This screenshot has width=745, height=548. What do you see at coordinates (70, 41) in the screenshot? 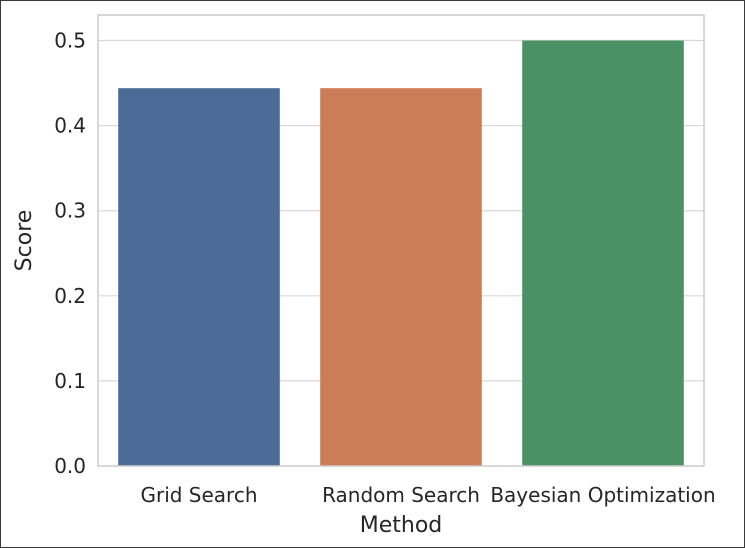
I see `y-tick-label: 0.5` at bounding box center [70, 41].